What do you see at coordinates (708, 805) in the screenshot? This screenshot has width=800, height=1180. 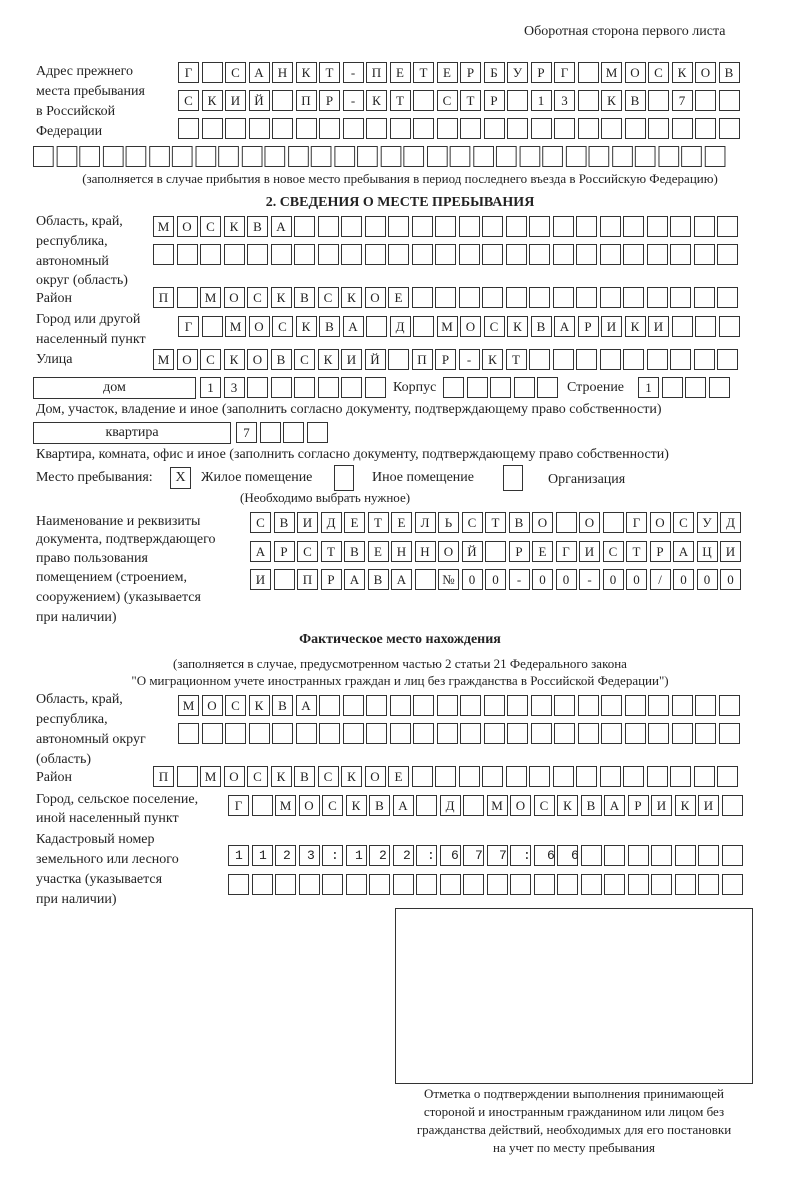 I see `char-cell: И` at bounding box center [708, 805].